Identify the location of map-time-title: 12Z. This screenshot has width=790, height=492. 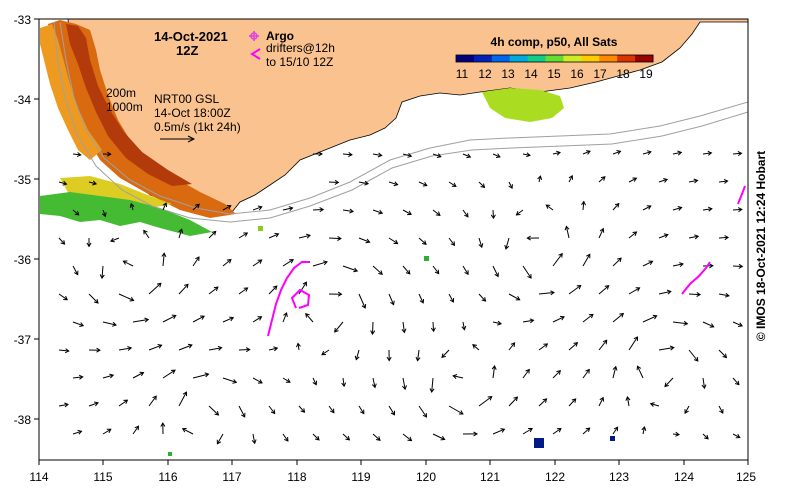
(187, 50).